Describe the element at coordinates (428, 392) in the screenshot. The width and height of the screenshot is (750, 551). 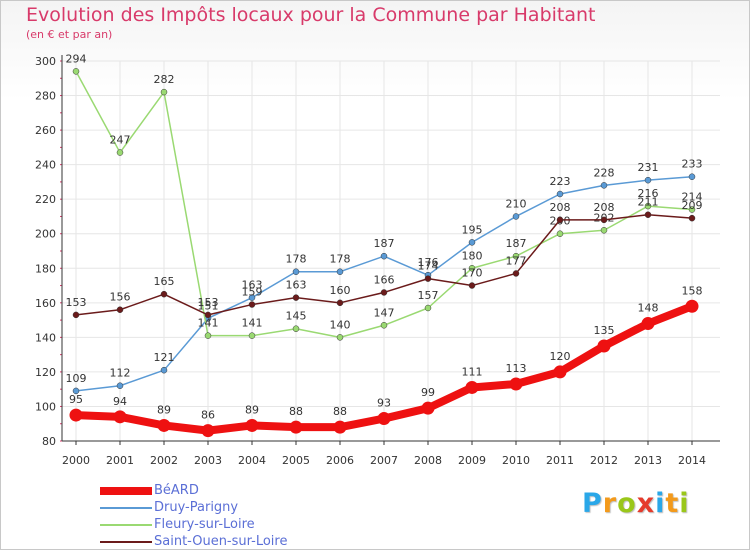
I see `data-label-beard: 99` at that location.